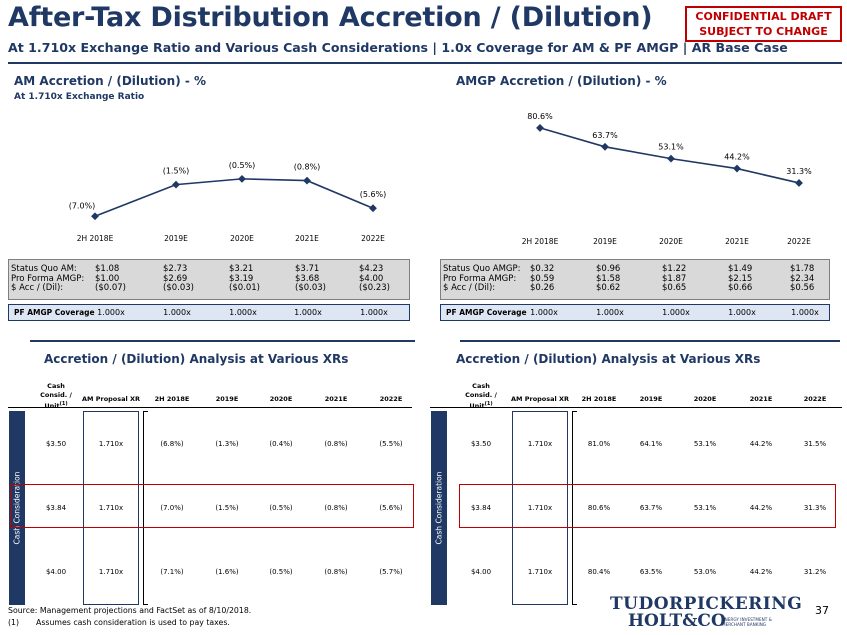 The width and height of the screenshot is (847, 635). I want to click on am-stats-value: $3.19, so click(241, 278).